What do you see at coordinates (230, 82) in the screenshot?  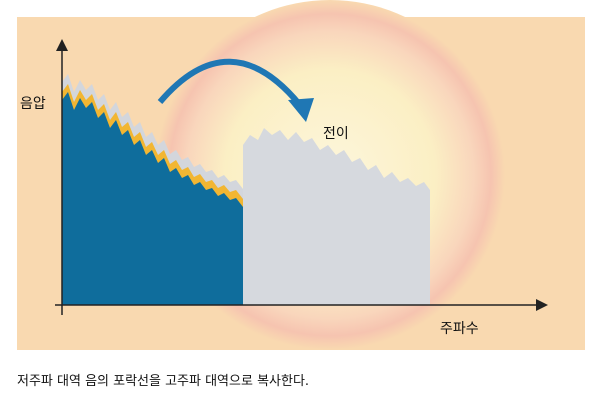 I see `transfer-arrow` at bounding box center [230, 82].